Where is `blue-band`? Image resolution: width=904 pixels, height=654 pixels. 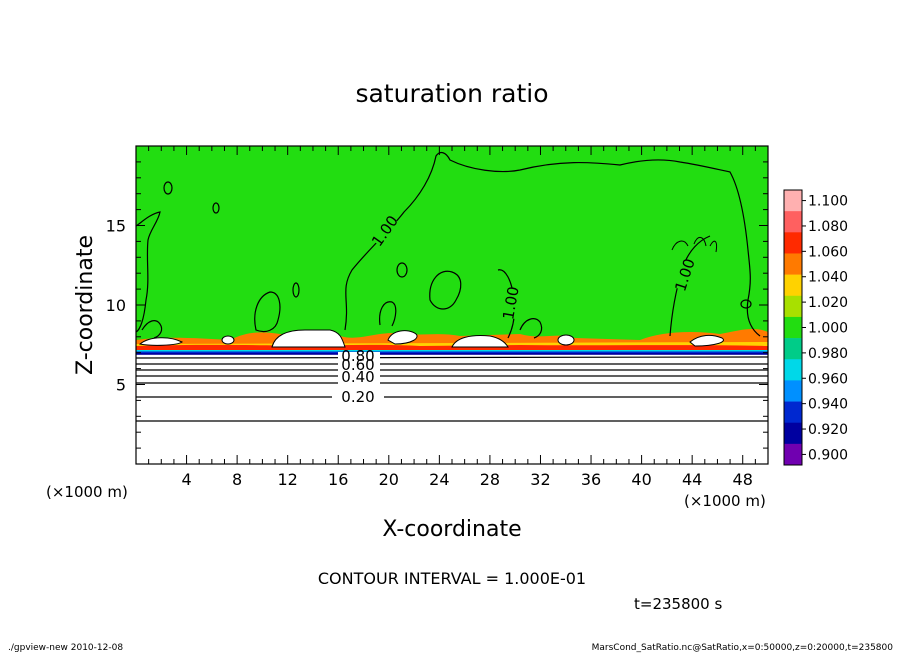
blue-band is located at coordinates (452, 352).